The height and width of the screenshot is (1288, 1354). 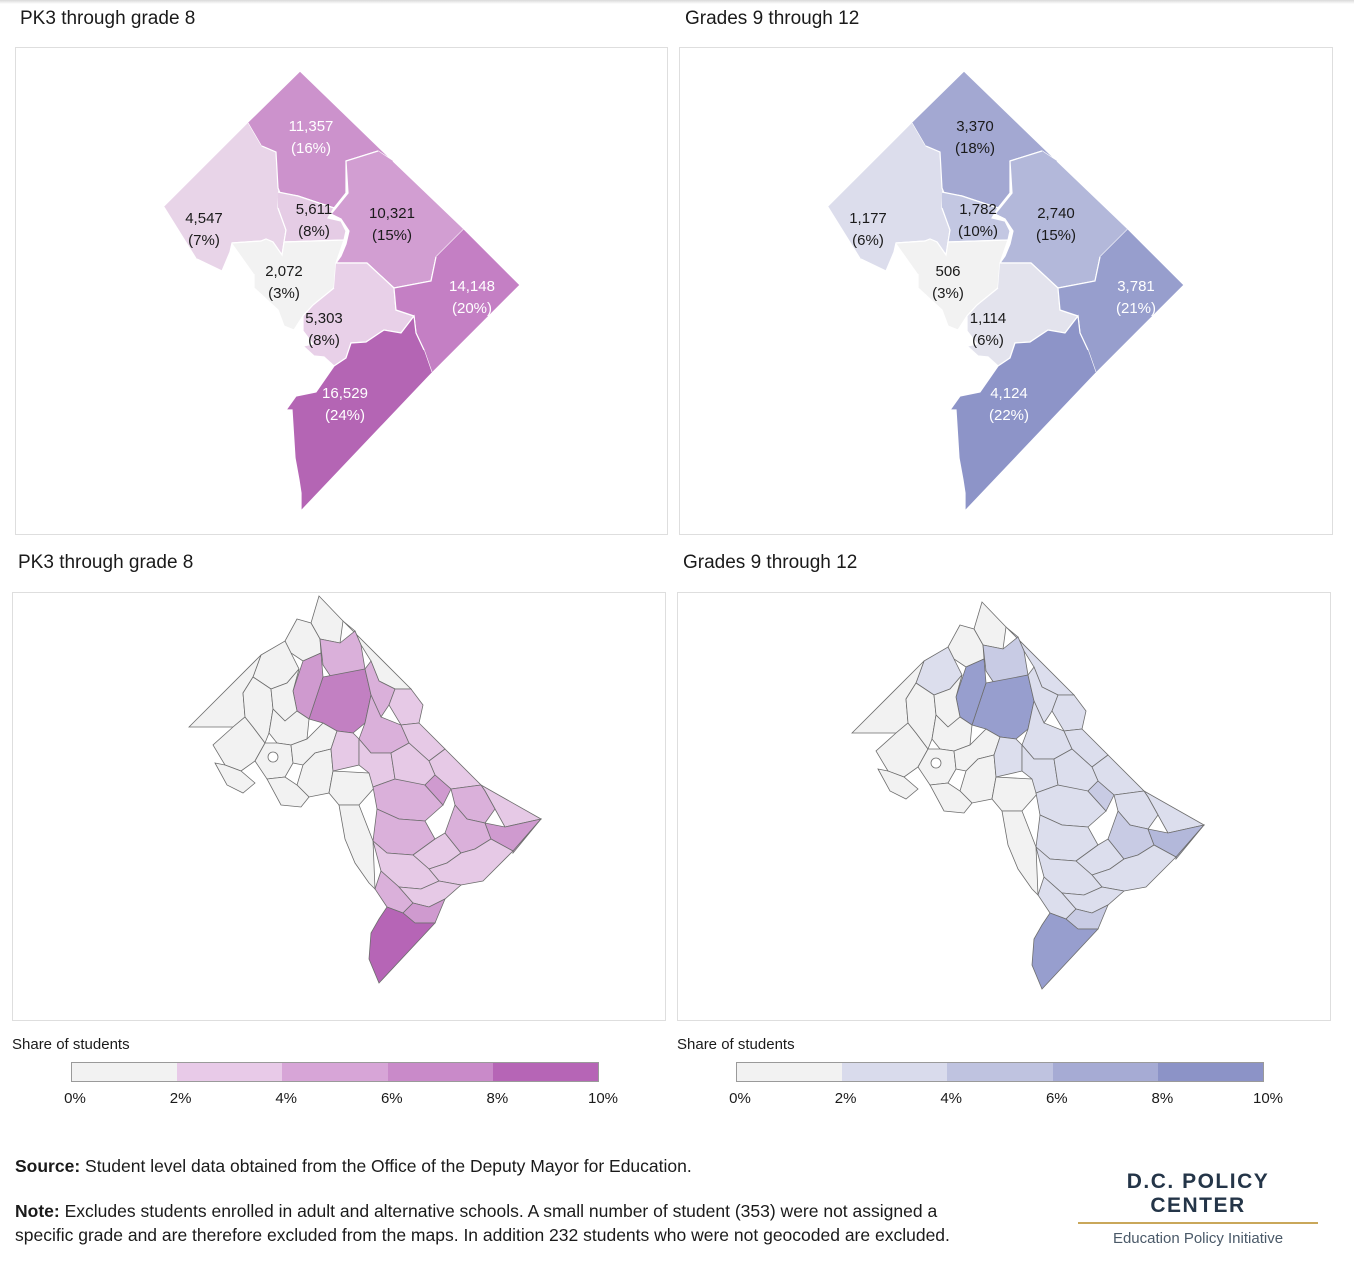 What do you see at coordinates (845, 1098) in the screenshot?
I see `legend-tick-label: 2%` at bounding box center [845, 1098].